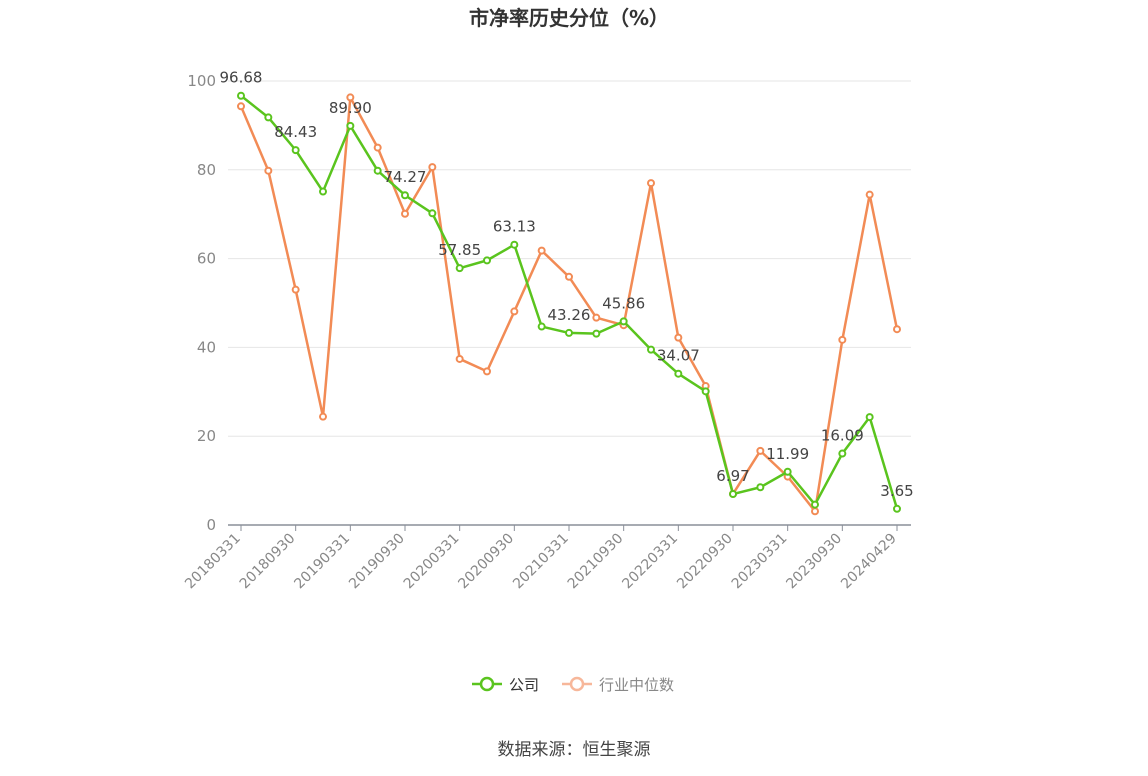  I want to click on data-label: 45.86, so click(623, 303).